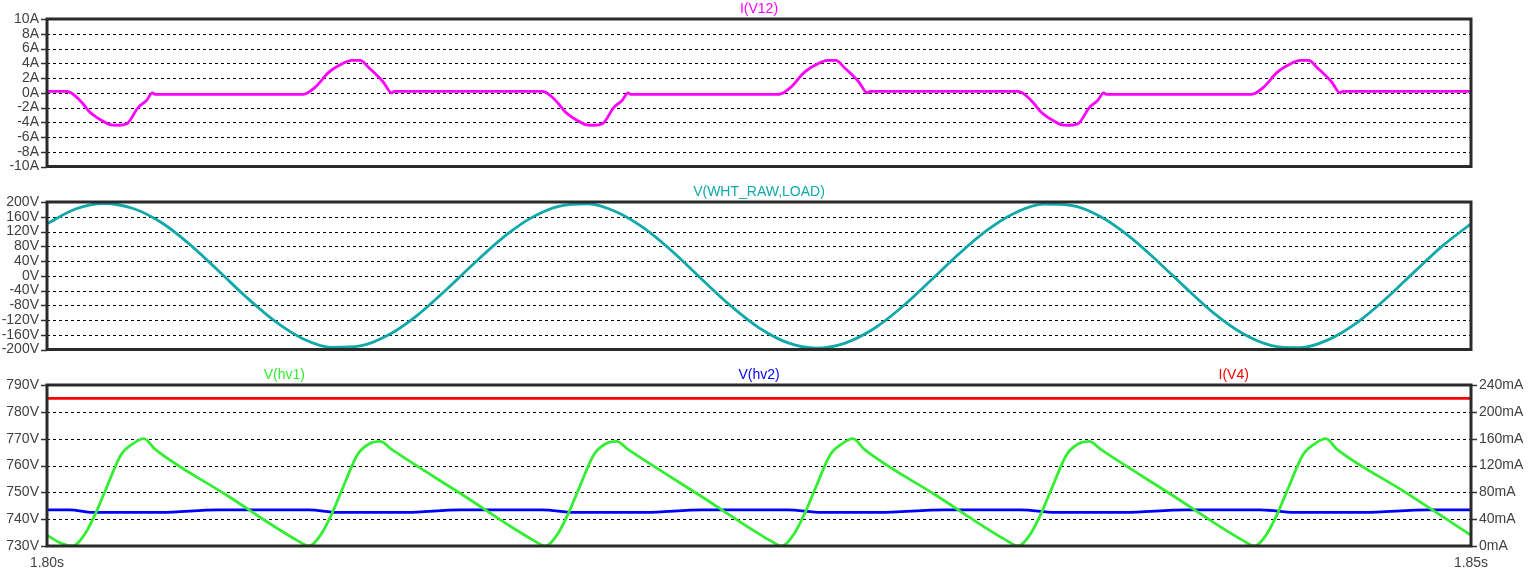  Describe the element at coordinates (28, 135) in the screenshot. I see `y-tick-label: -6A` at that location.